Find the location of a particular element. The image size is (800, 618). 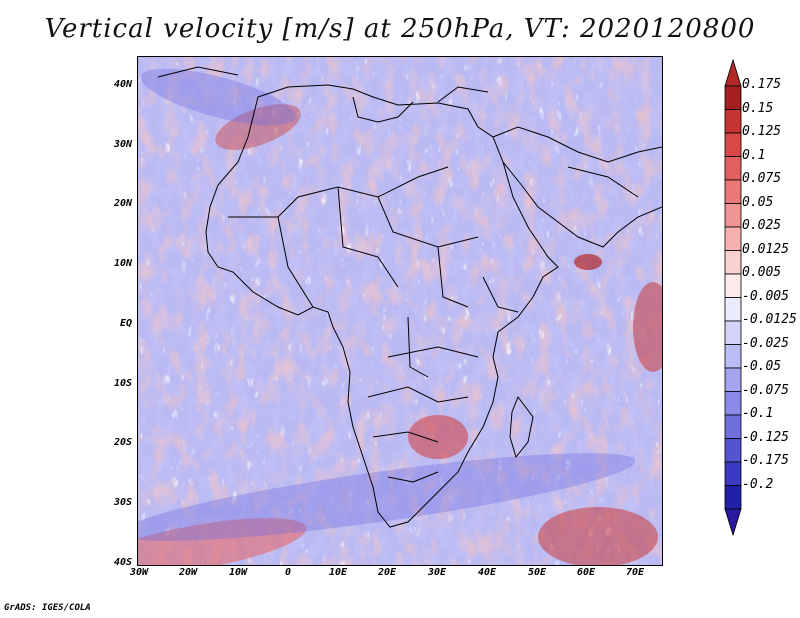

colorbar-tick-label: 0.175 is located at coordinates (762, 84).